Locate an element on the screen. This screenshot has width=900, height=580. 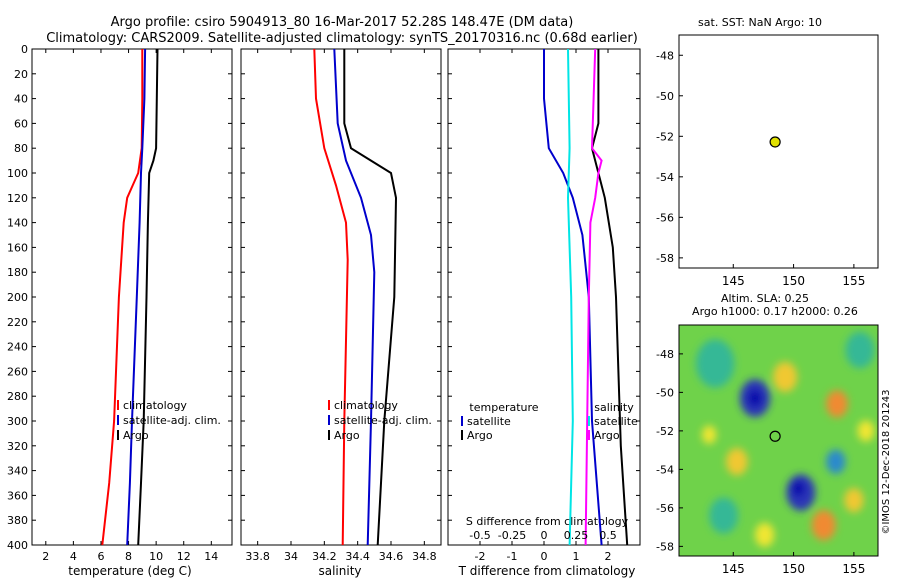
depth-tick-label: 240 is located at coordinates (17, 347).